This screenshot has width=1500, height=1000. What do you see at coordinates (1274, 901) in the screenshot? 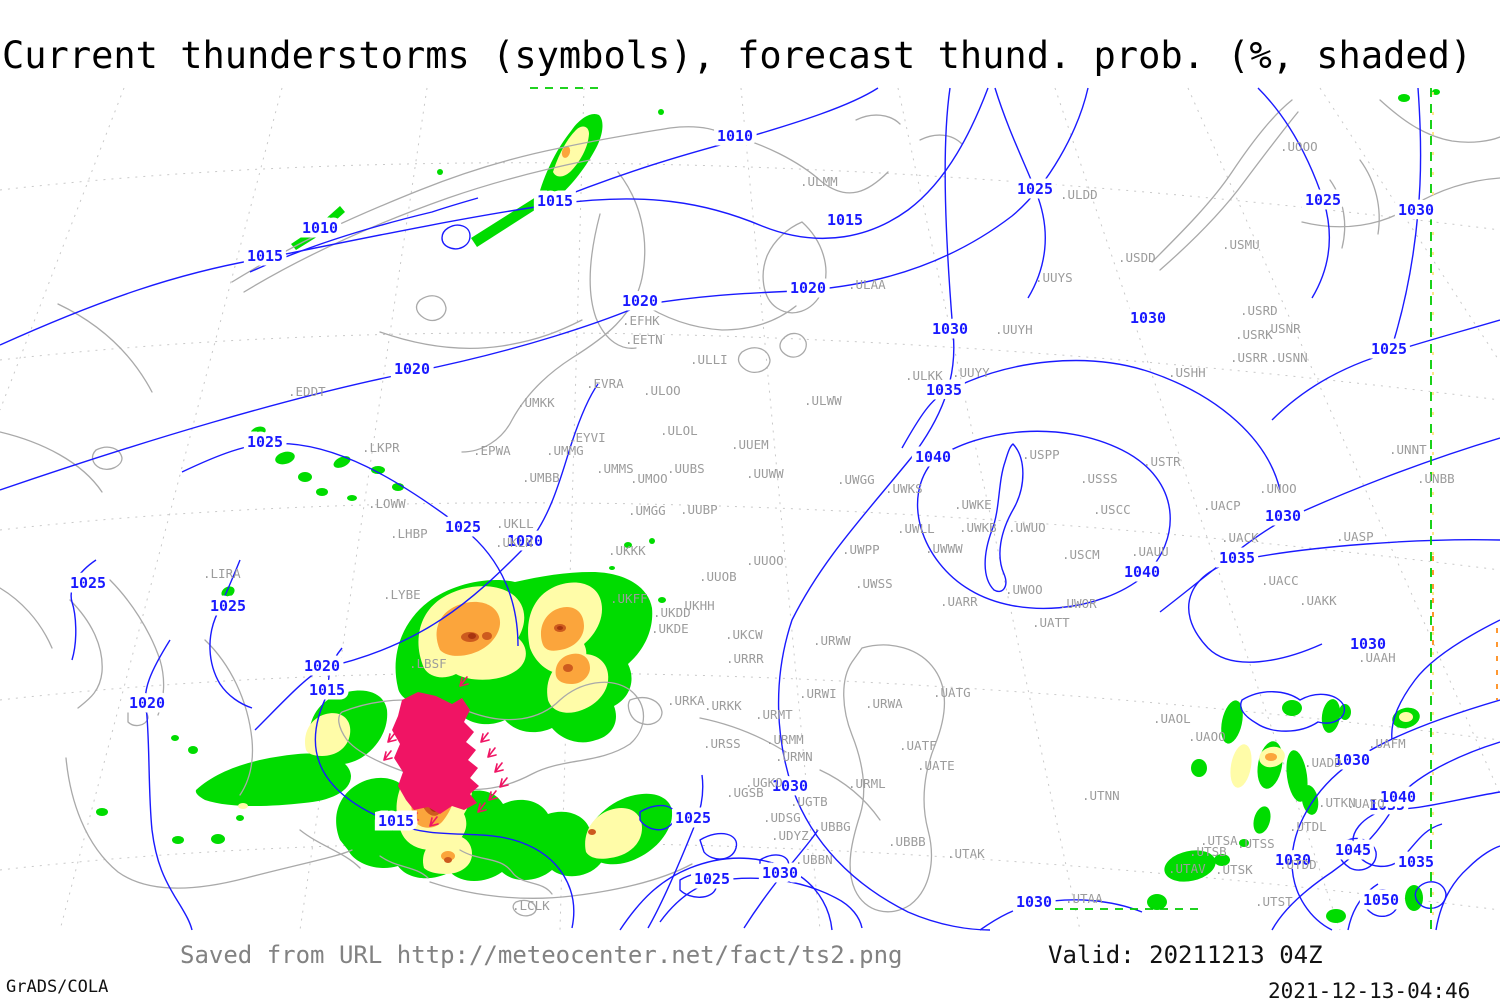
I see `station-label: .UTST` at bounding box center [1274, 901].